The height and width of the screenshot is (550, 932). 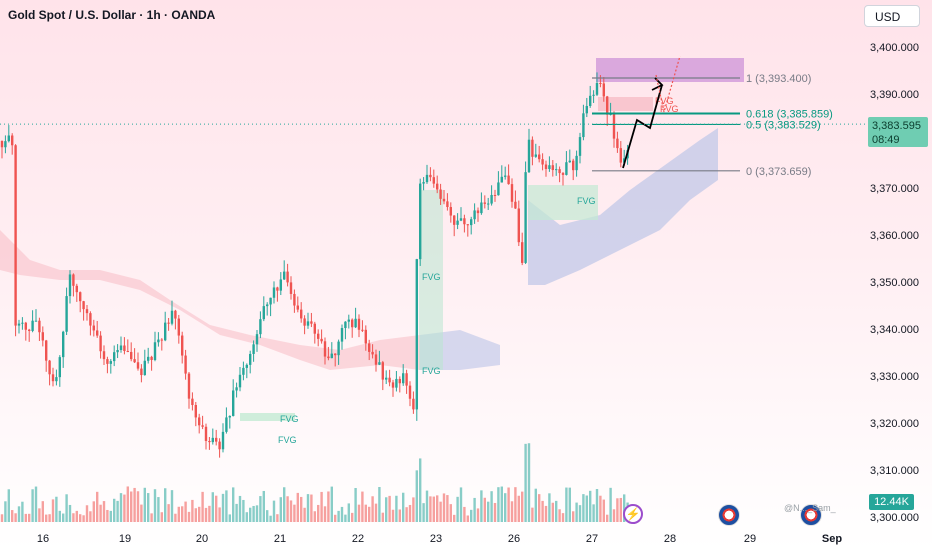 I want to click on bar-countdown: 08:49, so click(x=886, y=140).